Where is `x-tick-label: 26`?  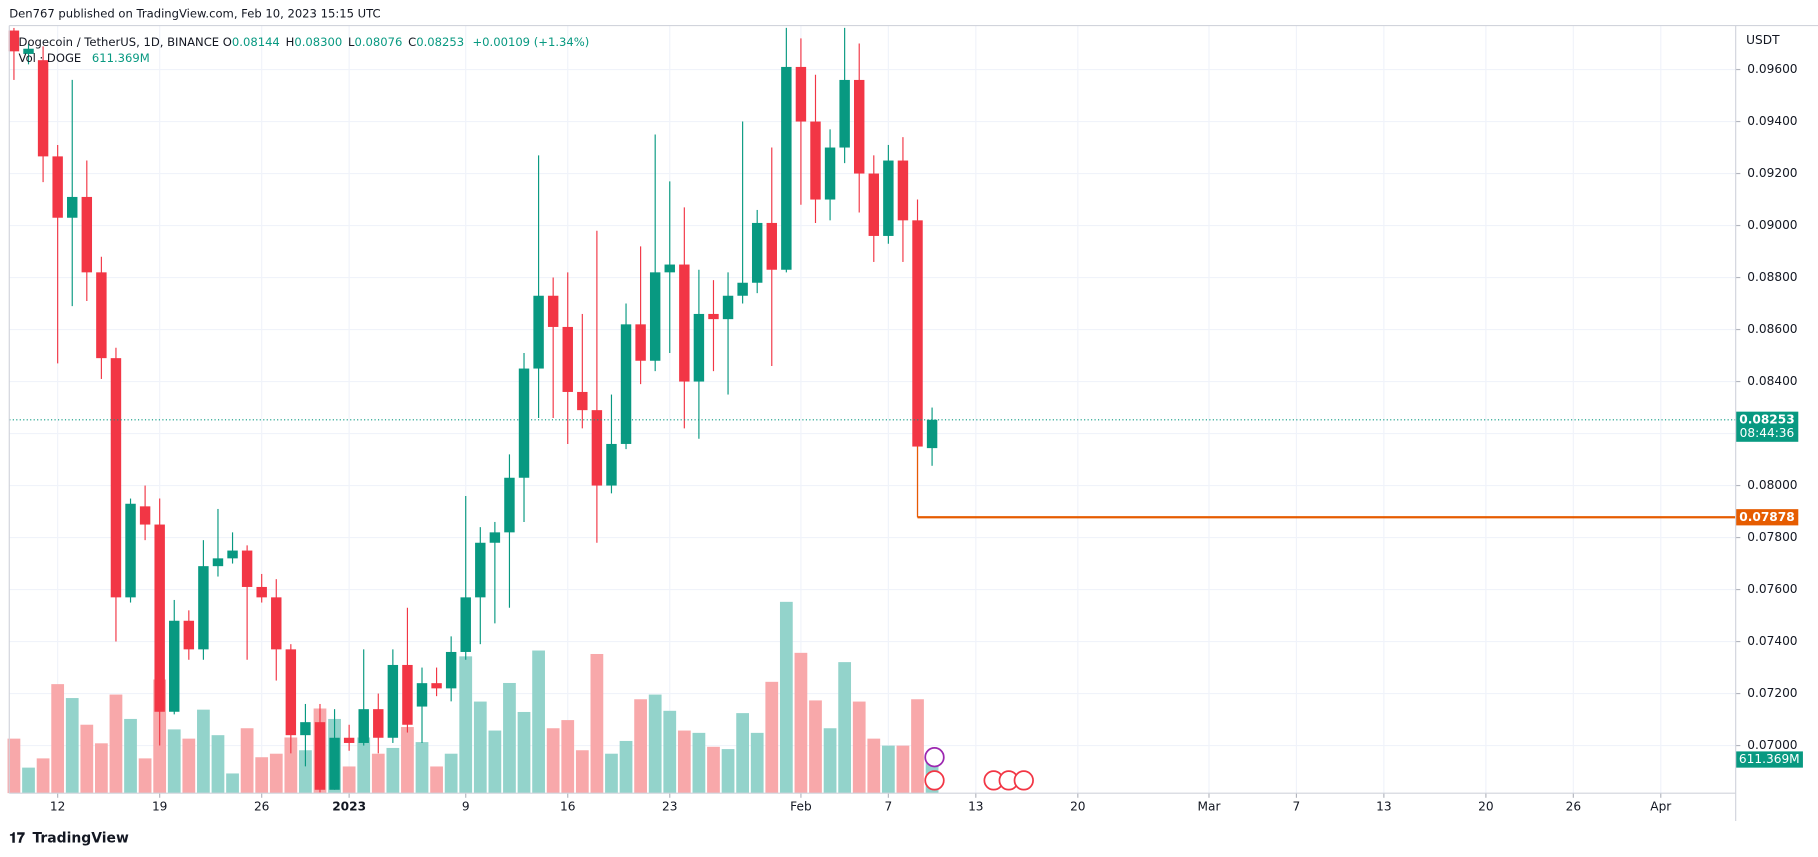 x-tick-label: 26 is located at coordinates (1573, 807).